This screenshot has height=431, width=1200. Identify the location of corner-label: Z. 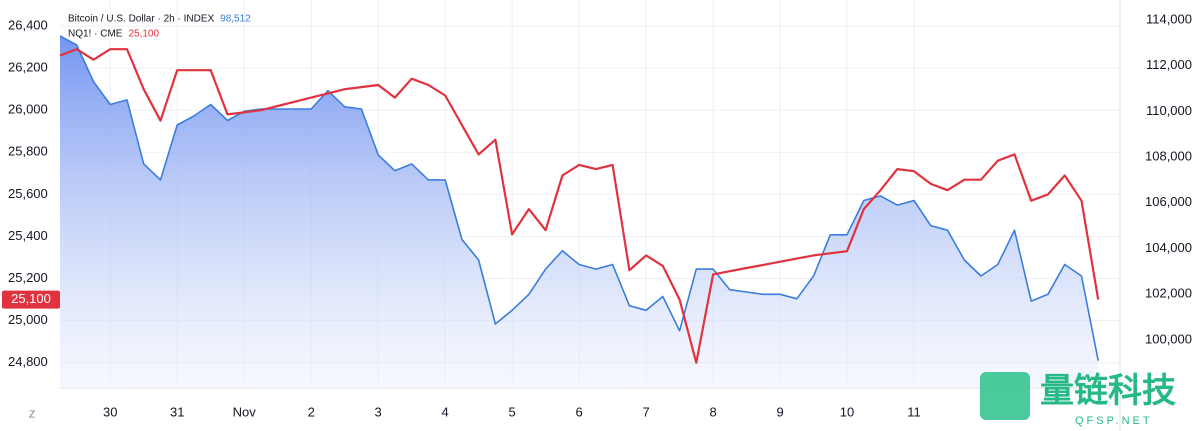
(32, 415).